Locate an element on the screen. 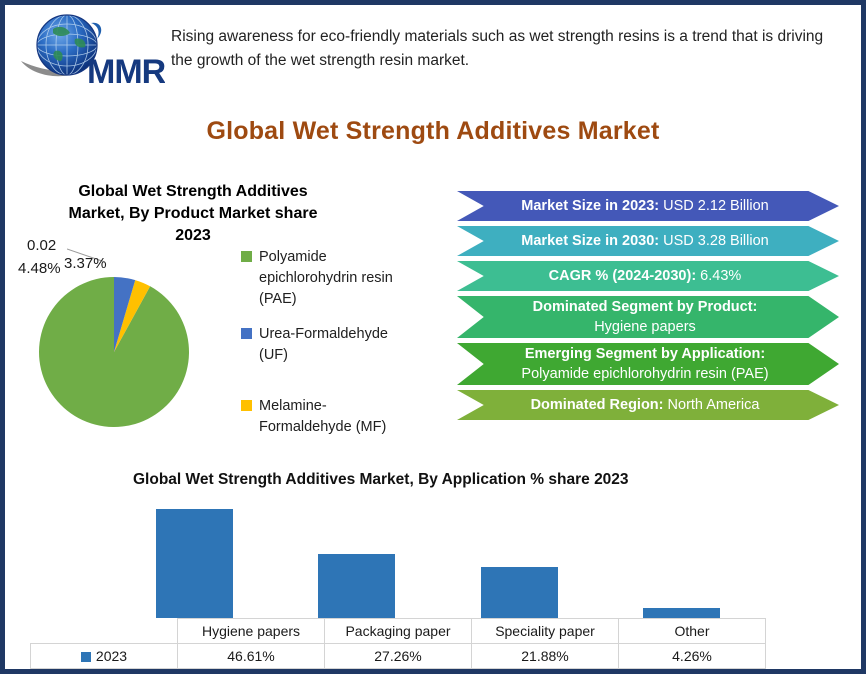 Image resolution: width=866 pixels, height=674 pixels. table-header-cat-3: Other is located at coordinates (692, 631).